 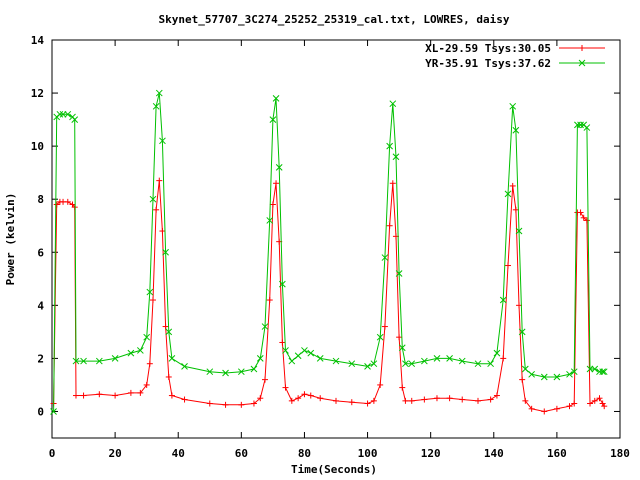 I want to click on legend-label-xl: XL-29.59 Tsys:30.05, so click(x=488, y=48).